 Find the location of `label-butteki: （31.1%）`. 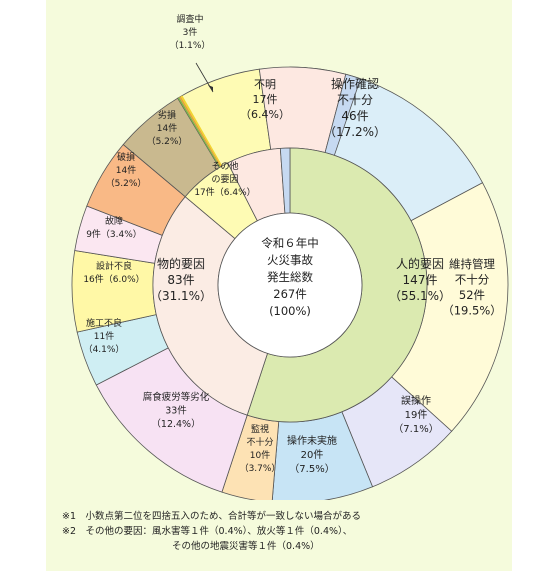

label-butteki: （31.1%） is located at coordinates (181, 296).